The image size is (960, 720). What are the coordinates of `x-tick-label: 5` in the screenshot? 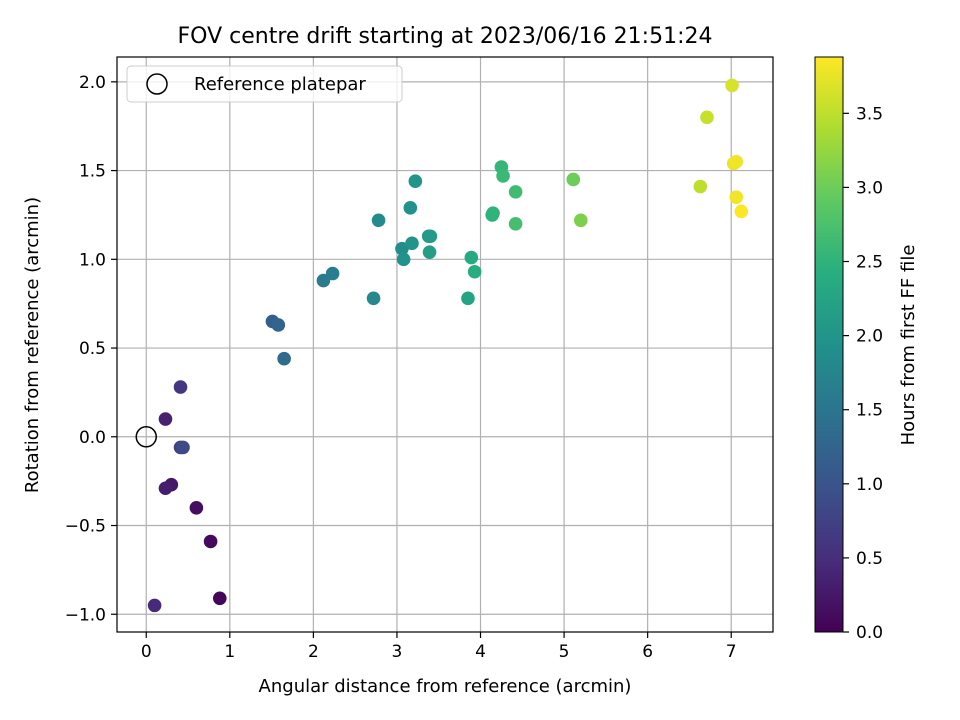 It's located at (564, 652).